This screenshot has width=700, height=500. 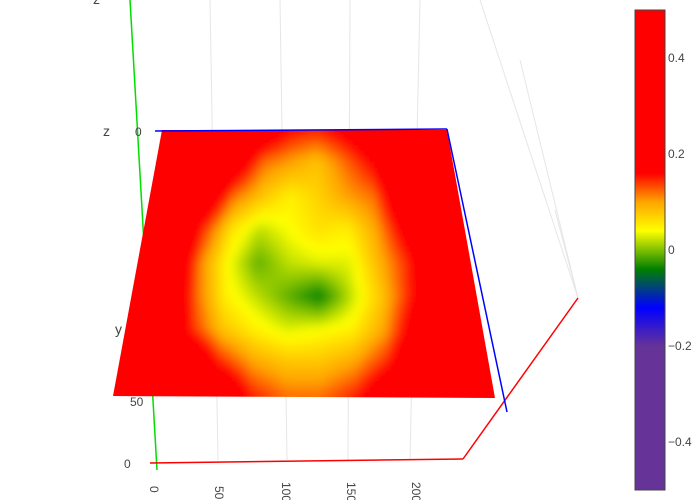 I want to click on x-axis-tick-100: 100, so click(x=286, y=491).